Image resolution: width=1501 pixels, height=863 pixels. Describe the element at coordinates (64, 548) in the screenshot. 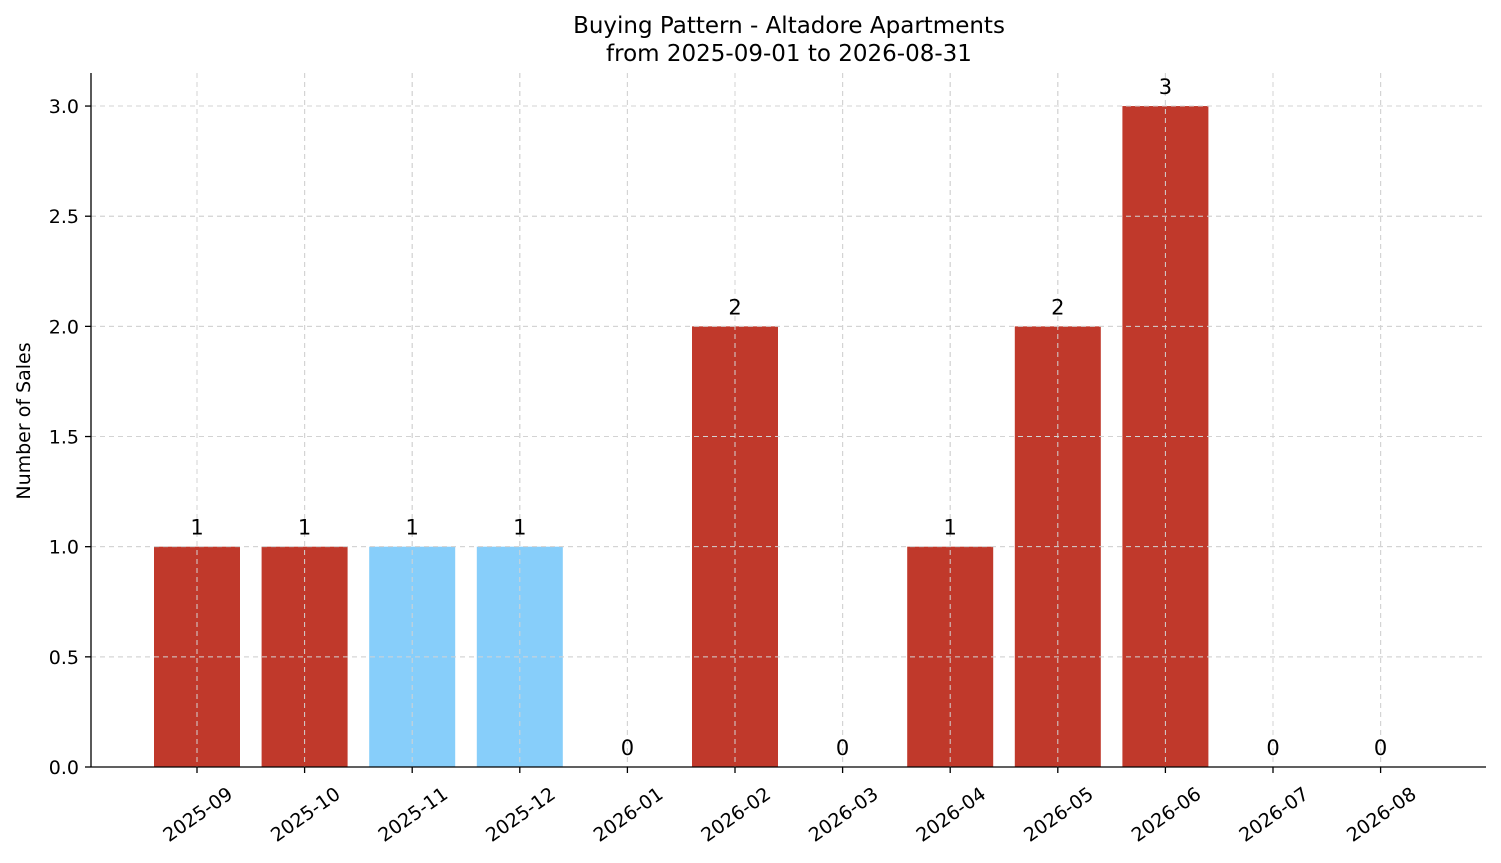

I see `y-tick-label: 1.0` at that location.